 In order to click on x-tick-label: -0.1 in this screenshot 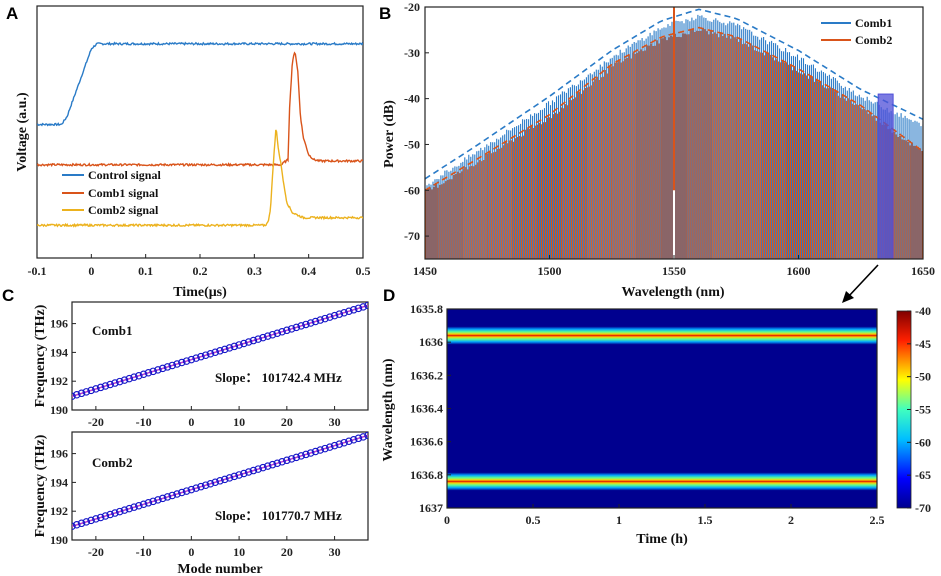, I will do `click(37, 271)`.